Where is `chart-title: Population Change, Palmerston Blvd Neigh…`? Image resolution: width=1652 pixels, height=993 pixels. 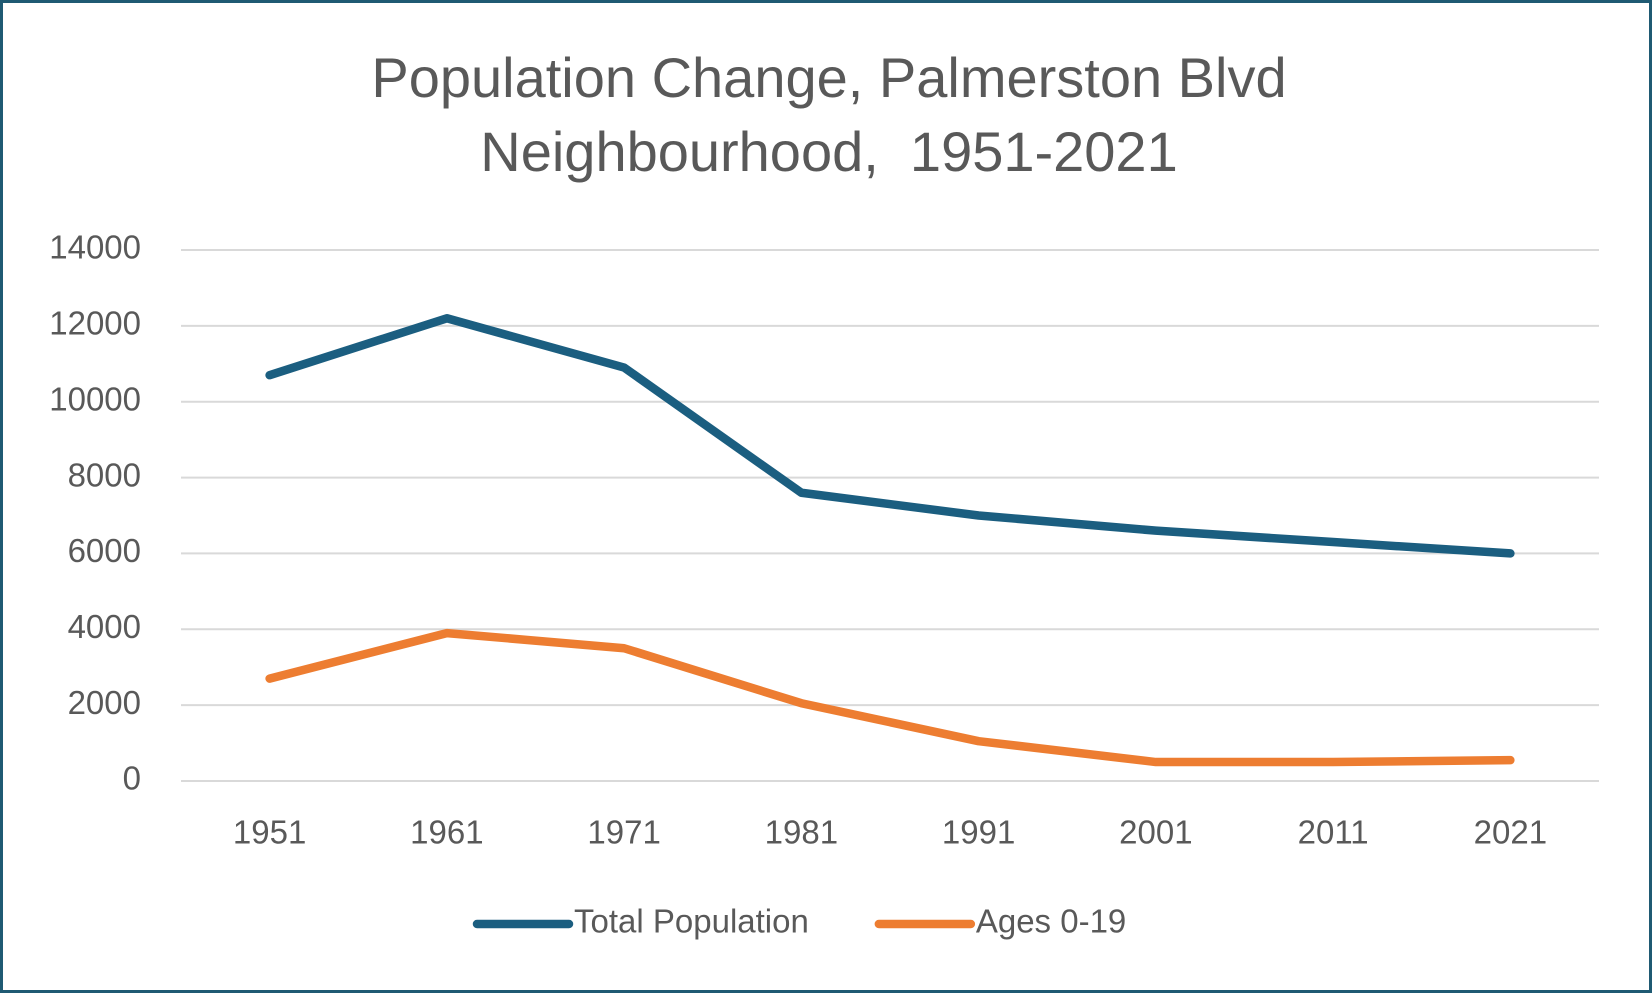
chart-title: Population Change, Palmerston Blvd Neigh… is located at coordinates (837, 114).